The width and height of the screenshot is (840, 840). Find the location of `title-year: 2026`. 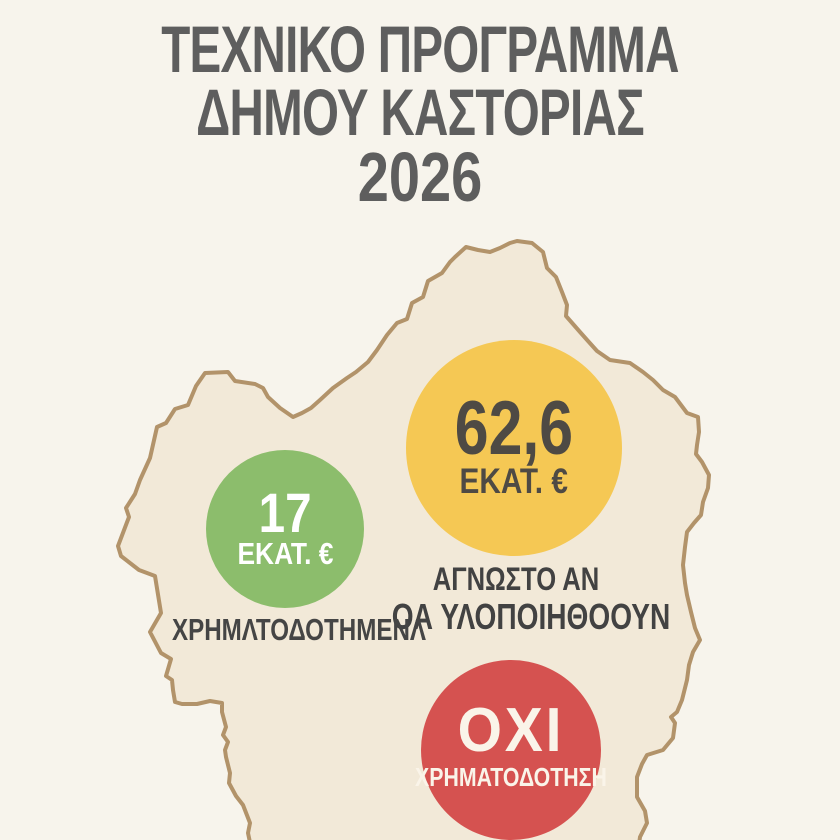

title-year: 2026 is located at coordinates (420, 177).